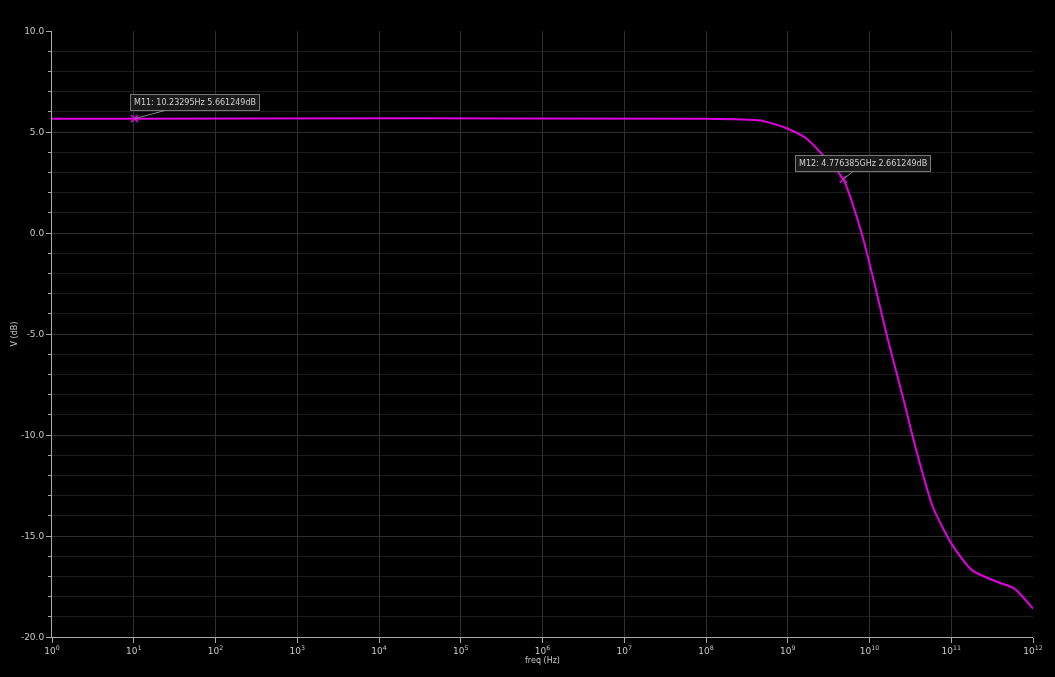 The image size is (1055, 677). Describe the element at coordinates (35, 334) in the screenshot. I see `y-tick-label: -5.0` at that location.